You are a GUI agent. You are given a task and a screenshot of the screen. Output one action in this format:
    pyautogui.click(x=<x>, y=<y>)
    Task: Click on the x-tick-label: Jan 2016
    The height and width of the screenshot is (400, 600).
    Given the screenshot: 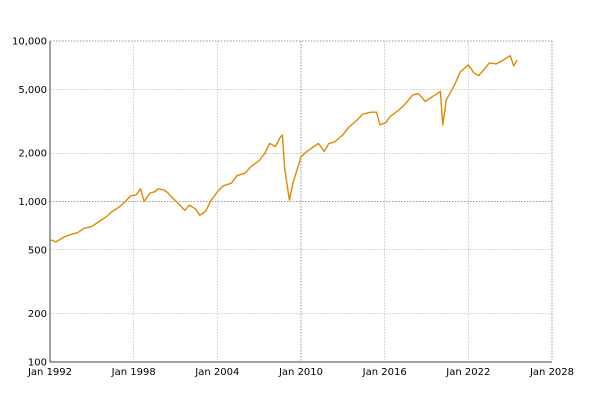 What is the action you would take?
    pyautogui.click(x=384, y=372)
    